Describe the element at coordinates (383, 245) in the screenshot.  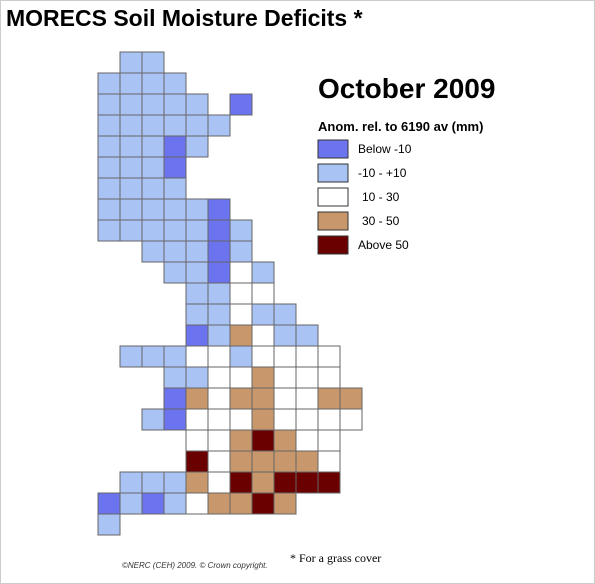
I see `legend-label: Above 50` at that location.